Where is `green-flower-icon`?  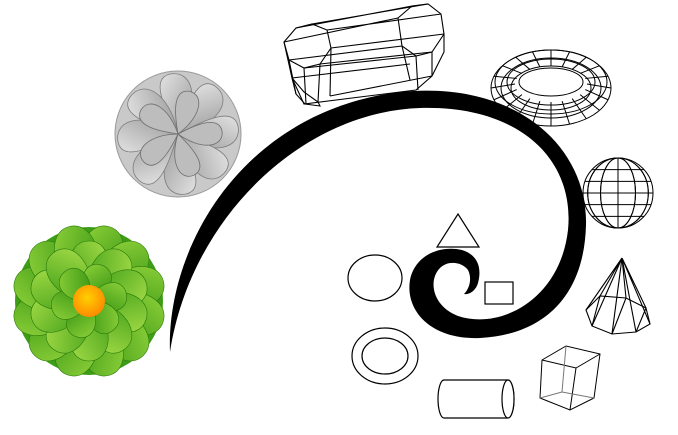
green-flower-icon is located at coordinates (89, 301).